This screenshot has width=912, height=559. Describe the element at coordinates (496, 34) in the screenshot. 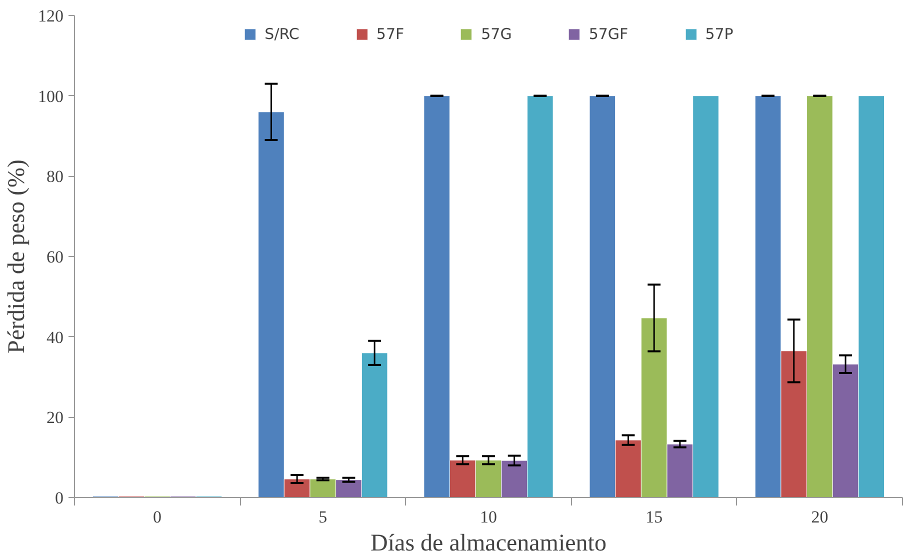

I see `legend-label: 57G` at that location.